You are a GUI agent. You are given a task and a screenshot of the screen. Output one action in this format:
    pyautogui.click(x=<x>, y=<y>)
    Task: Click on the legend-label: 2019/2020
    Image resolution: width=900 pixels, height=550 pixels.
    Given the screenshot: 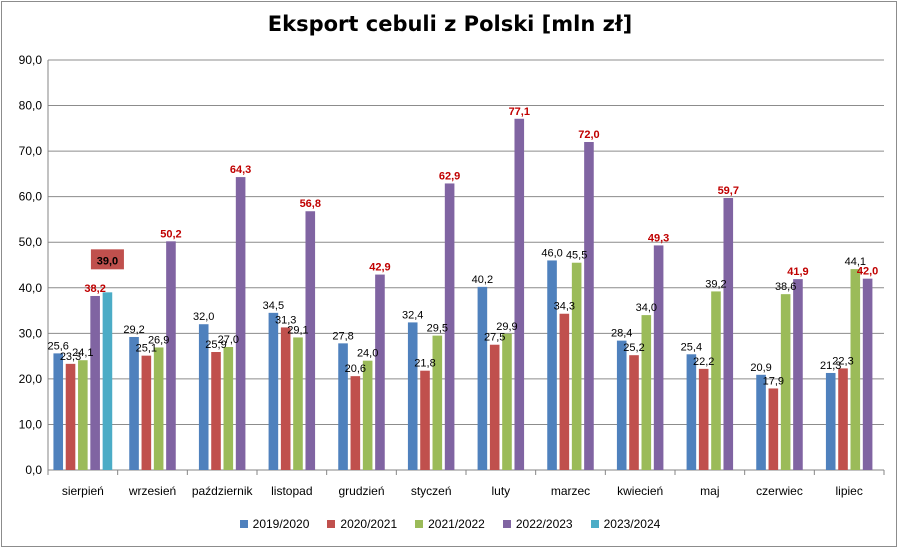 What is the action you would take?
    pyautogui.click(x=281, y=524)
    